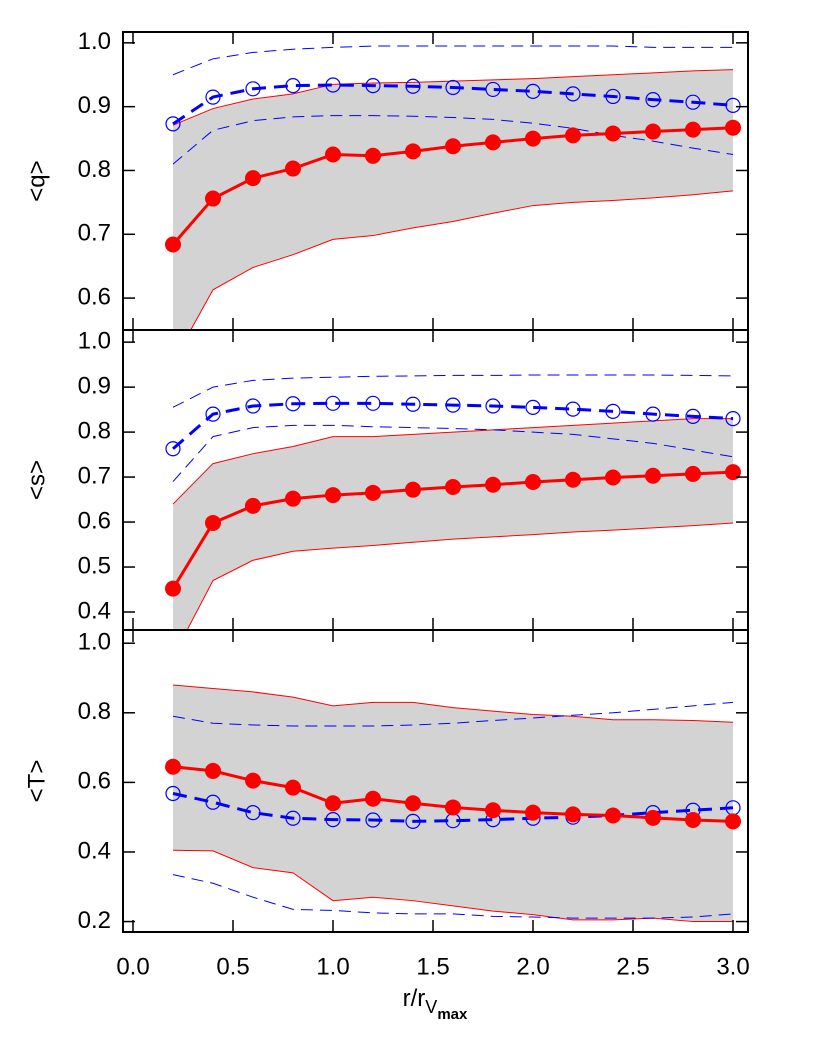 The width and height of the screenshot is (830, 1038). What do you see at coordinates (36, 480) in the screenshot?
I see `y-axis-label: <s>` at bounding box center [36, 480].